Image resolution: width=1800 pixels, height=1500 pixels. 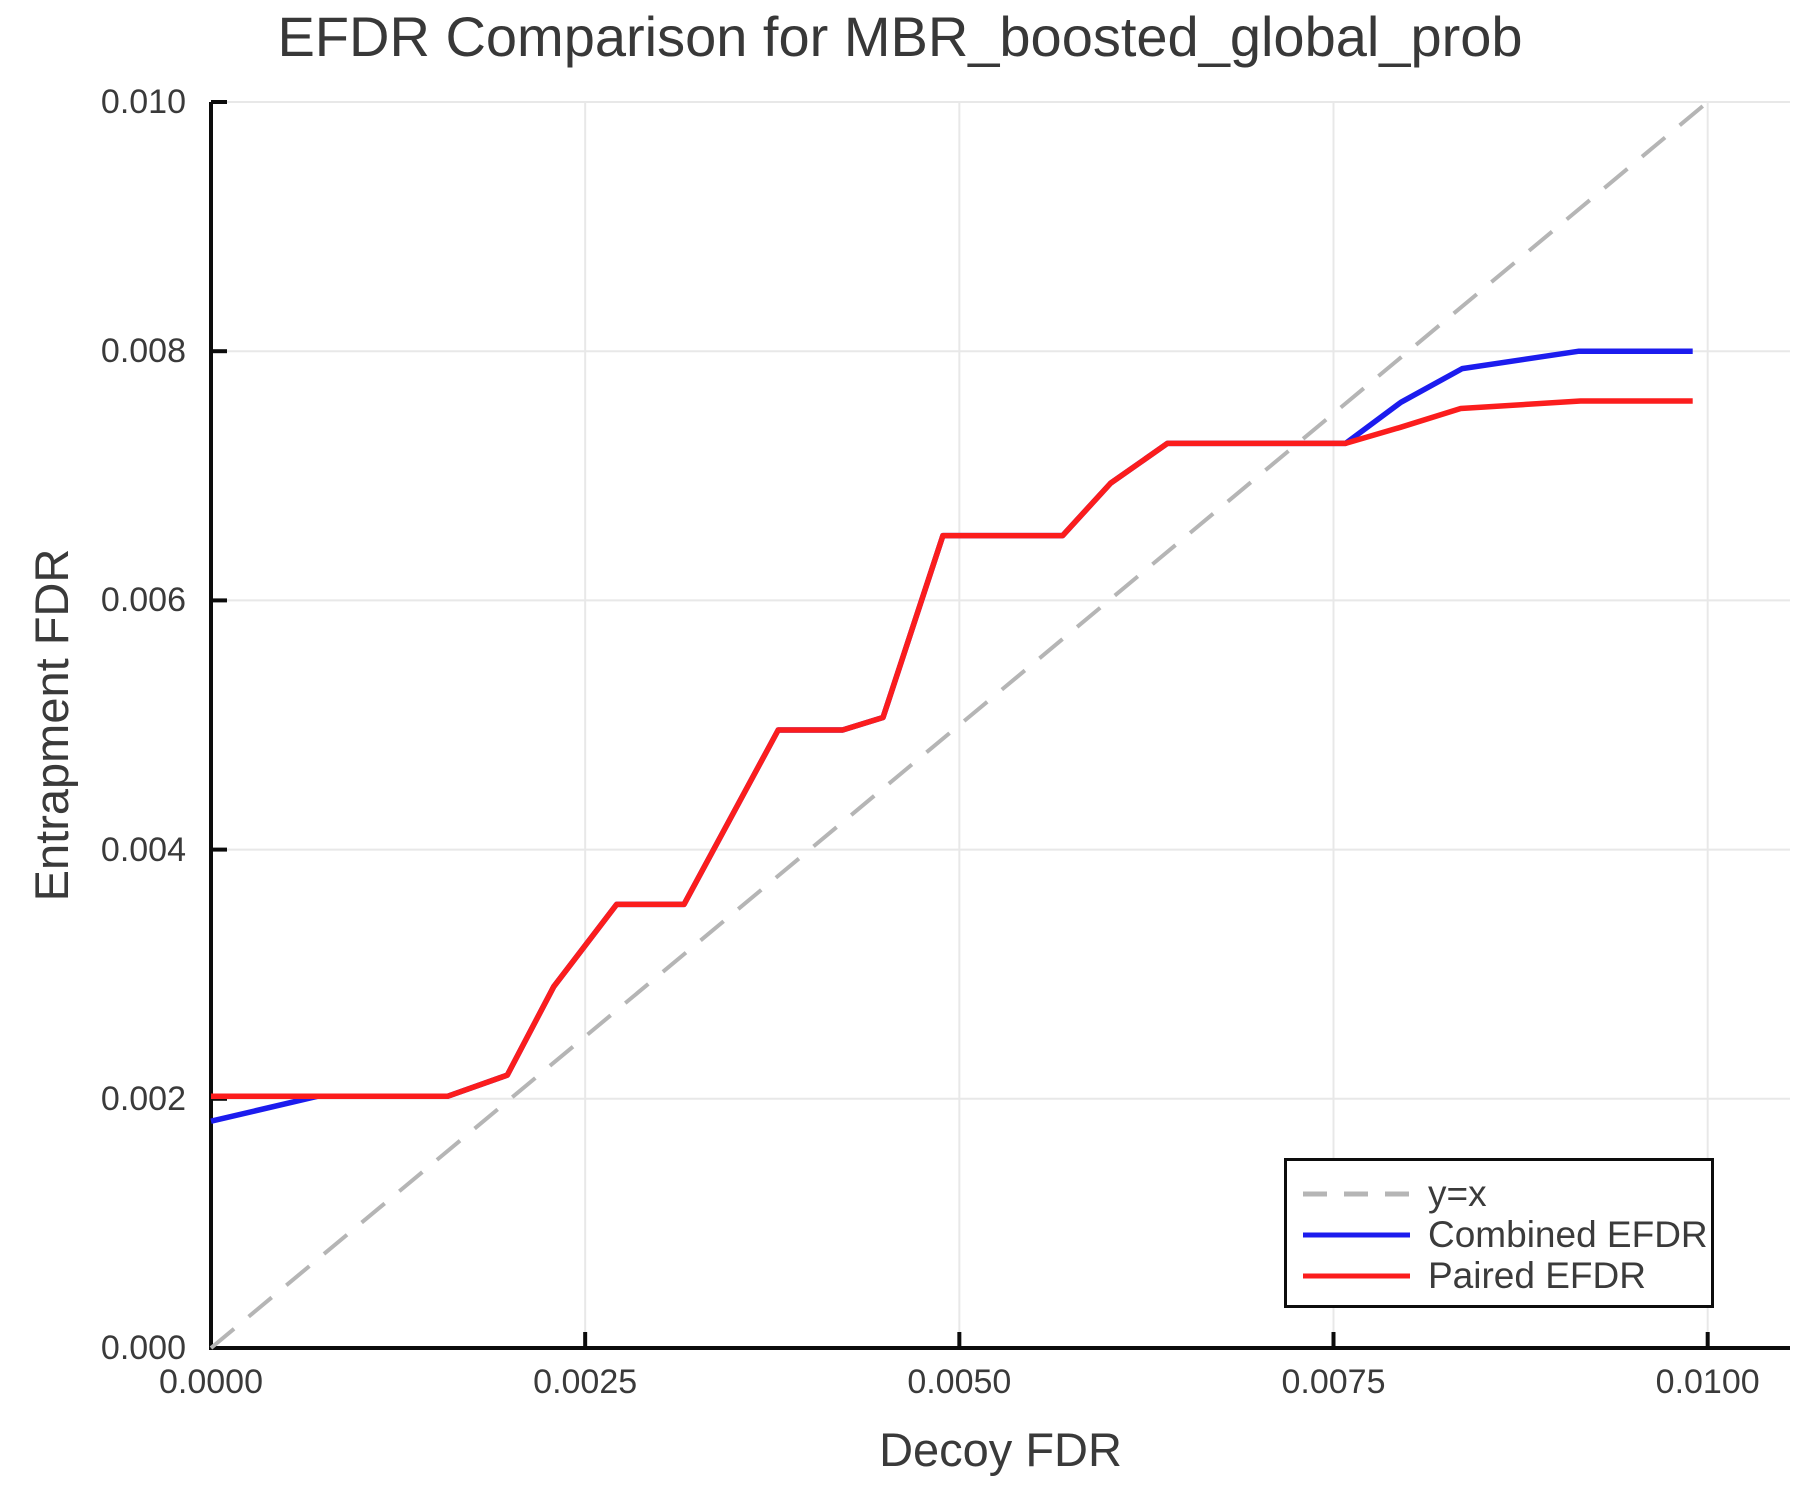 I want to click on legend-label-combined: Combined EFDR, so click(x=1568, y=1234).